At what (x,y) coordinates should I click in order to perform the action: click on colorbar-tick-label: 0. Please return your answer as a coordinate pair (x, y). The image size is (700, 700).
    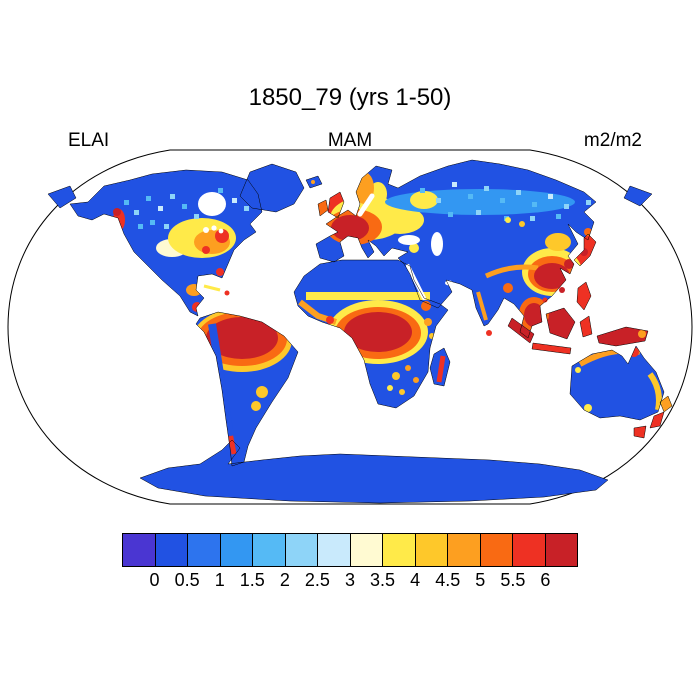
    Looking at the image, I should click on (154, 580).